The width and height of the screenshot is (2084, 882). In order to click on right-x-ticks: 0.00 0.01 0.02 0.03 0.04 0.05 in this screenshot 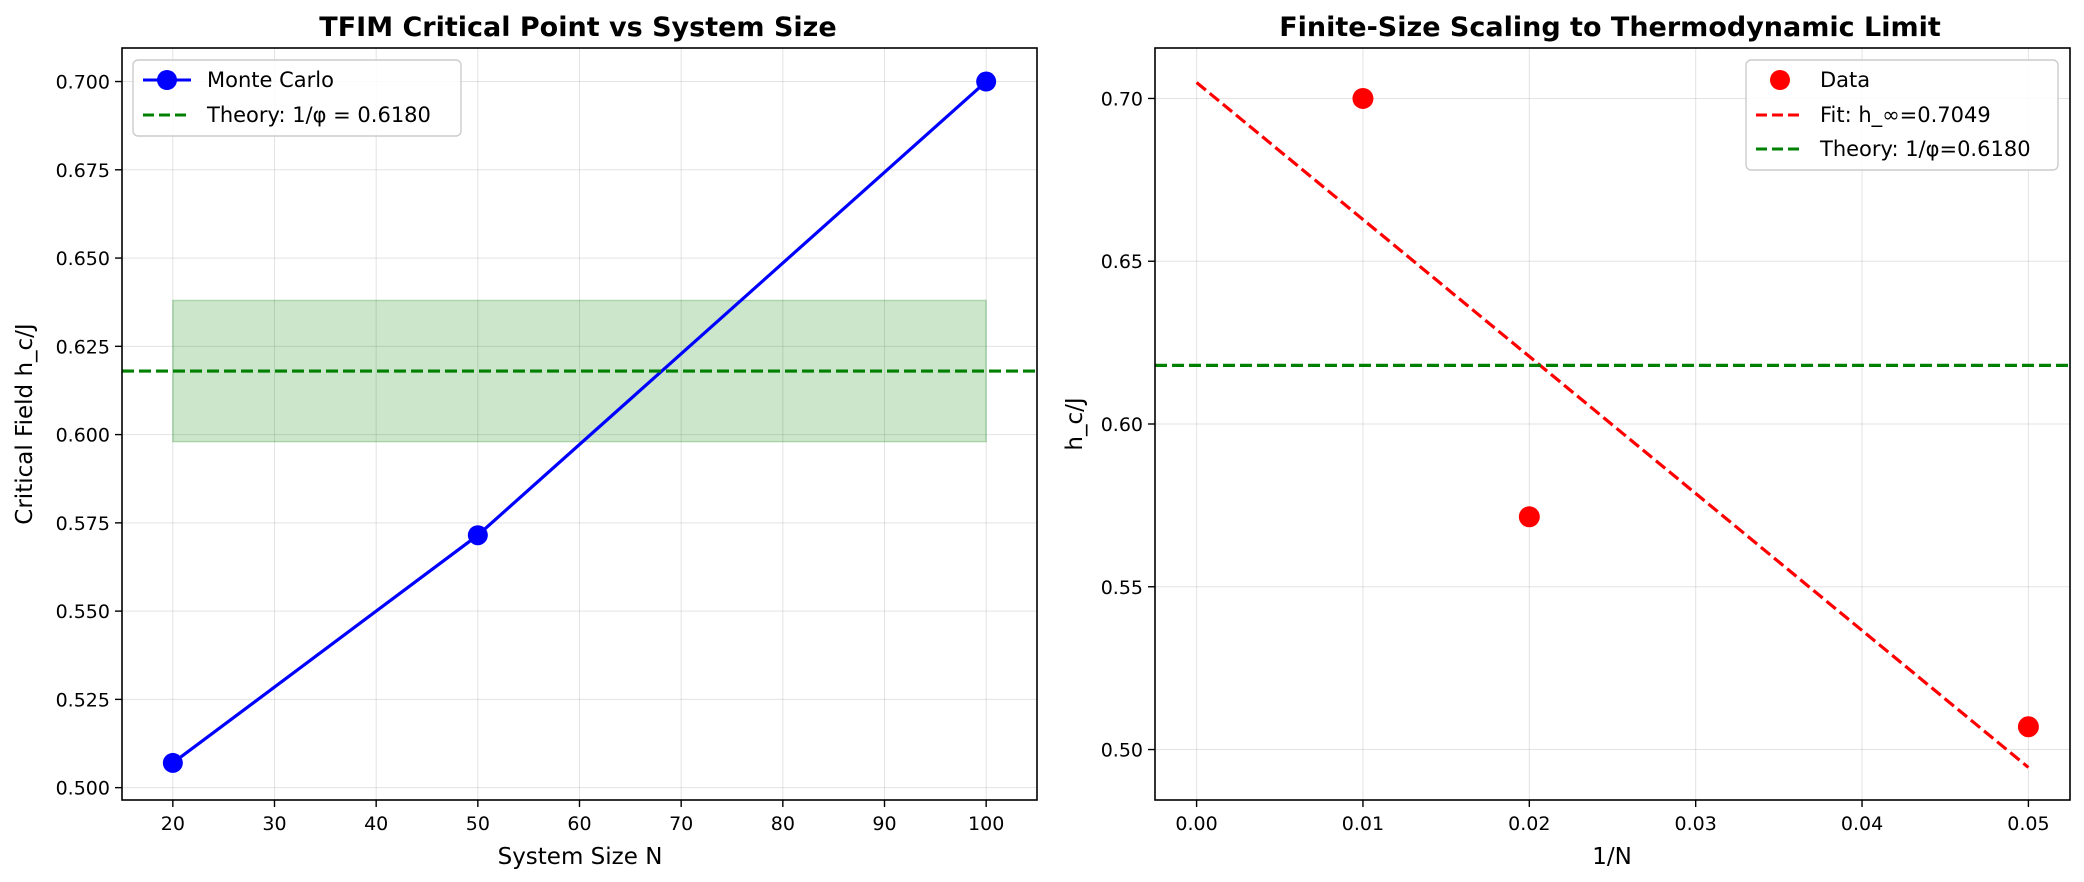, I will do `click(1612, 817)`.